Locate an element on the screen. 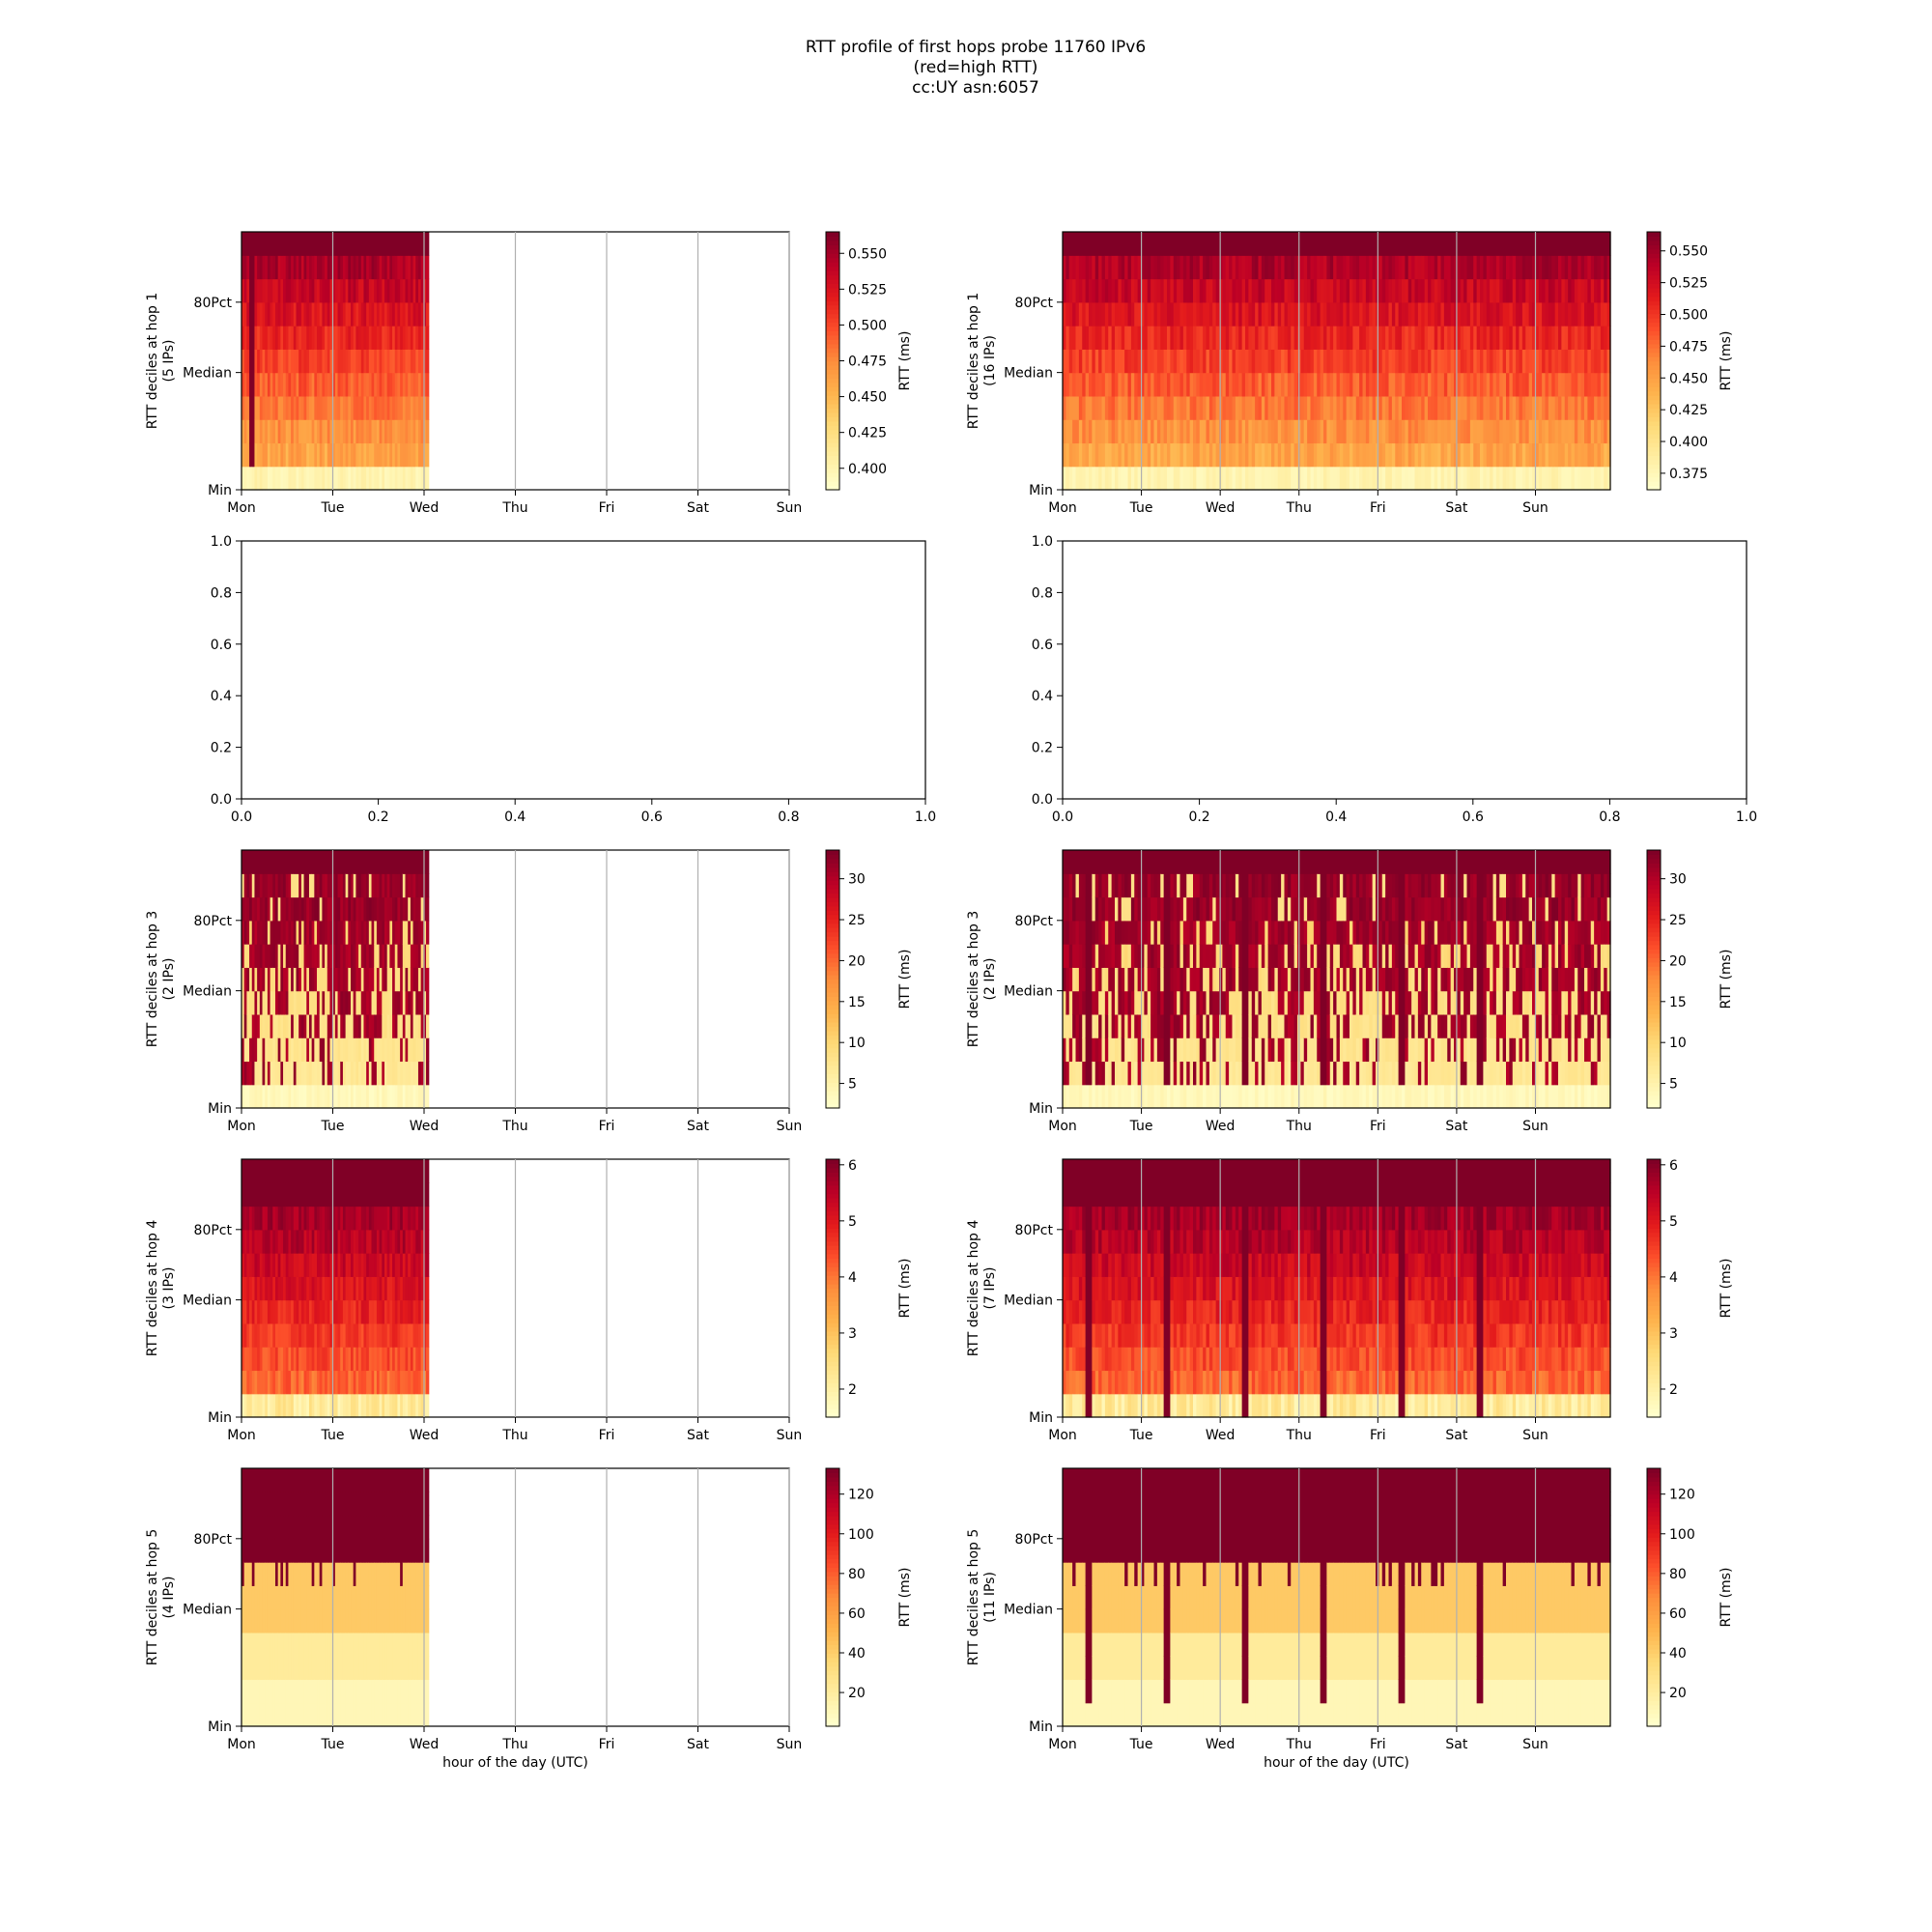 This screenshot has width=1932, height=1932. y-tick-label: Median is located at coordinates (207, 992).